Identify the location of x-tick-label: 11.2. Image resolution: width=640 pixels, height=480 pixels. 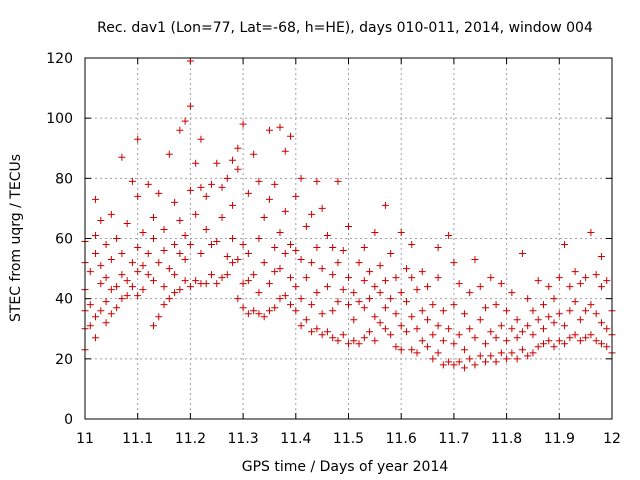
(190, 439).